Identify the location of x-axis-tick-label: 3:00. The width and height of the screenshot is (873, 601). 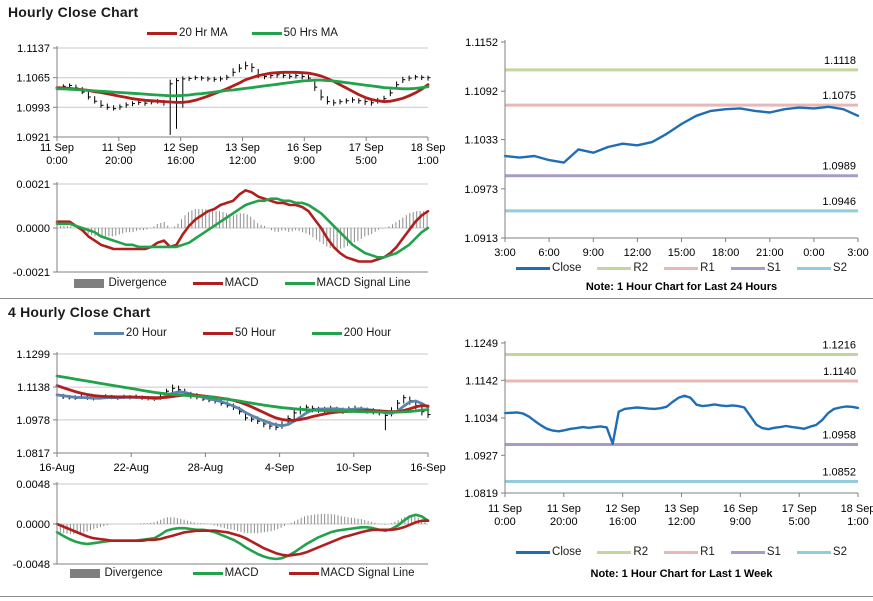
(504, 253).